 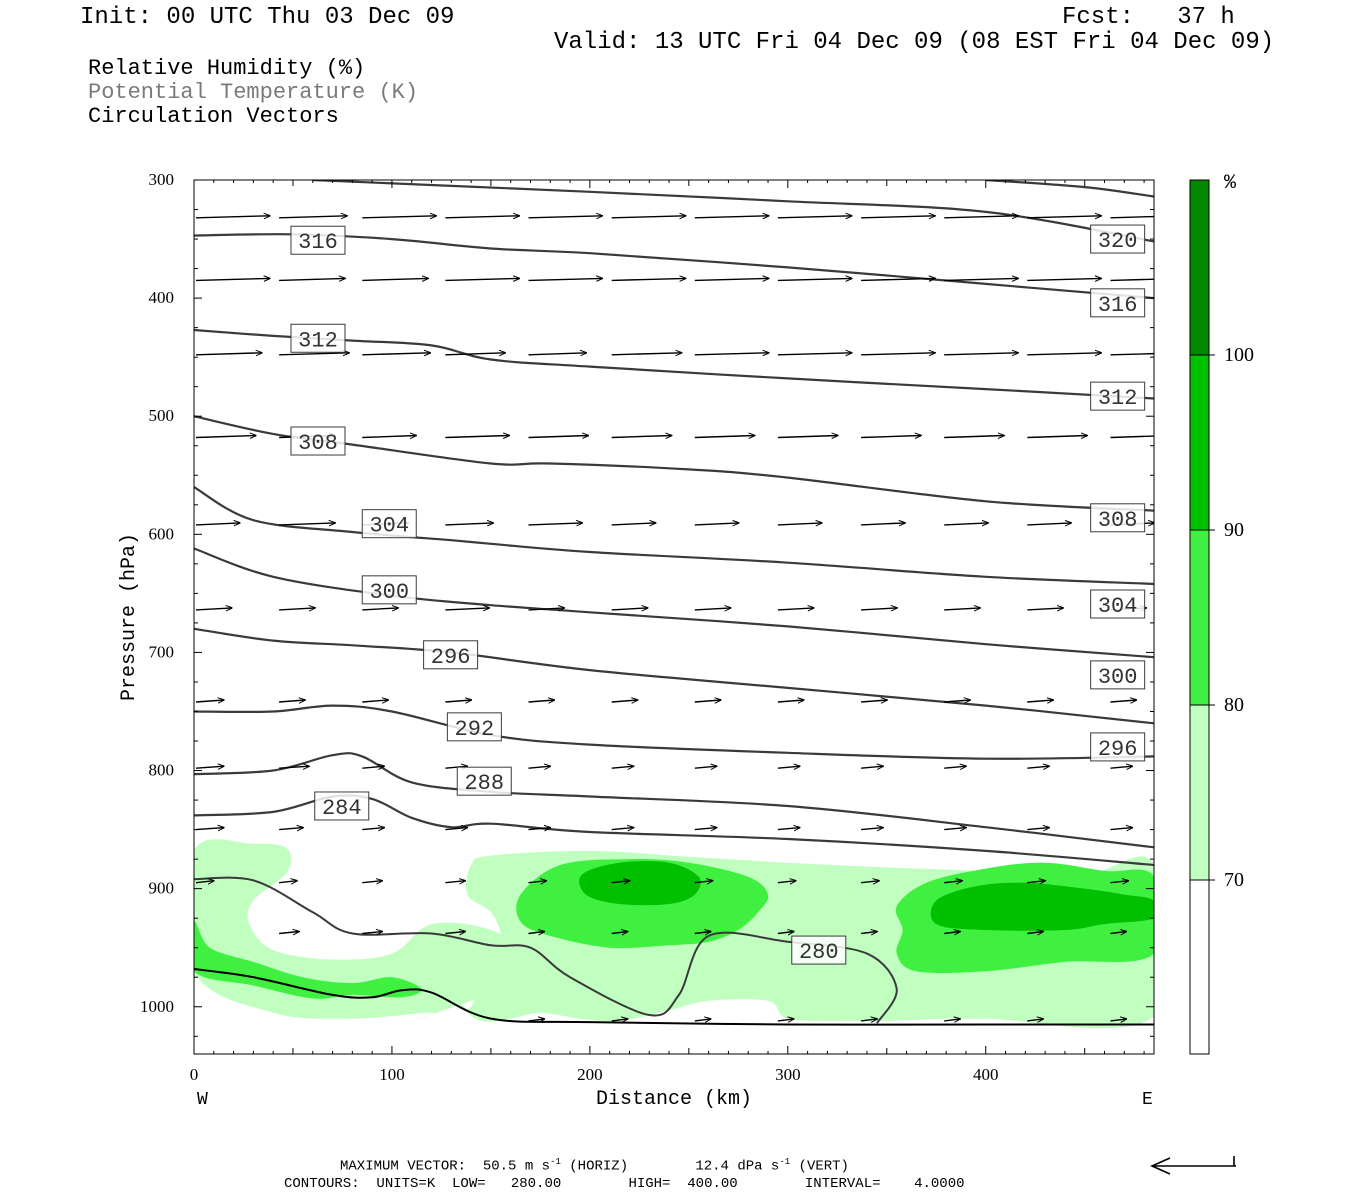 I want to click on colorbar-tick-label: 90, so click(x=1234, y=530).